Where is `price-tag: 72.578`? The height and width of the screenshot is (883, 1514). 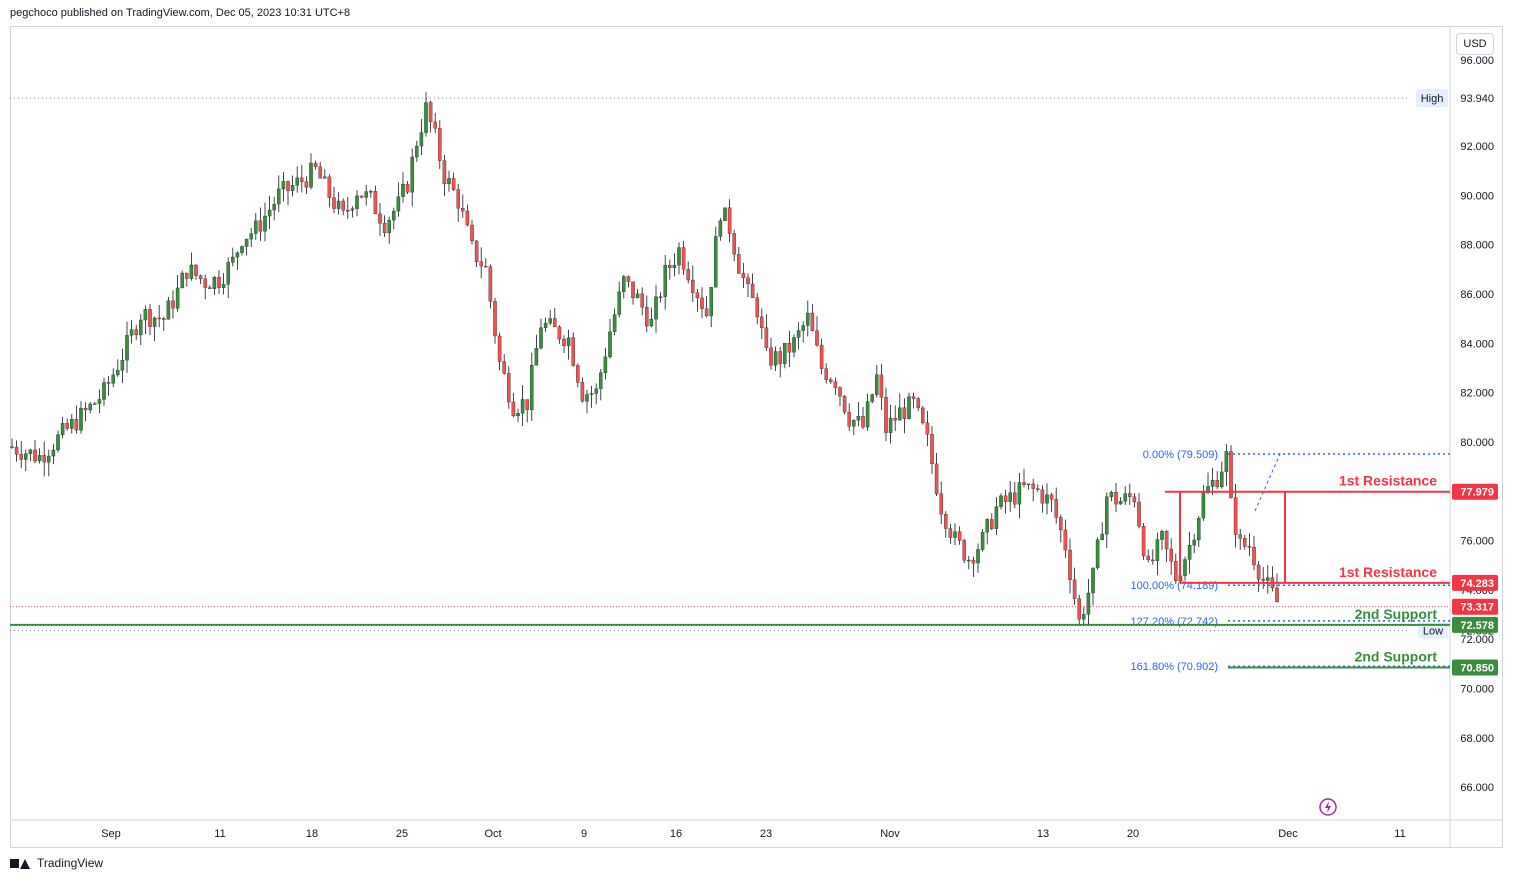 price-tag: 72.578 is located at coordinates (1477, 626).